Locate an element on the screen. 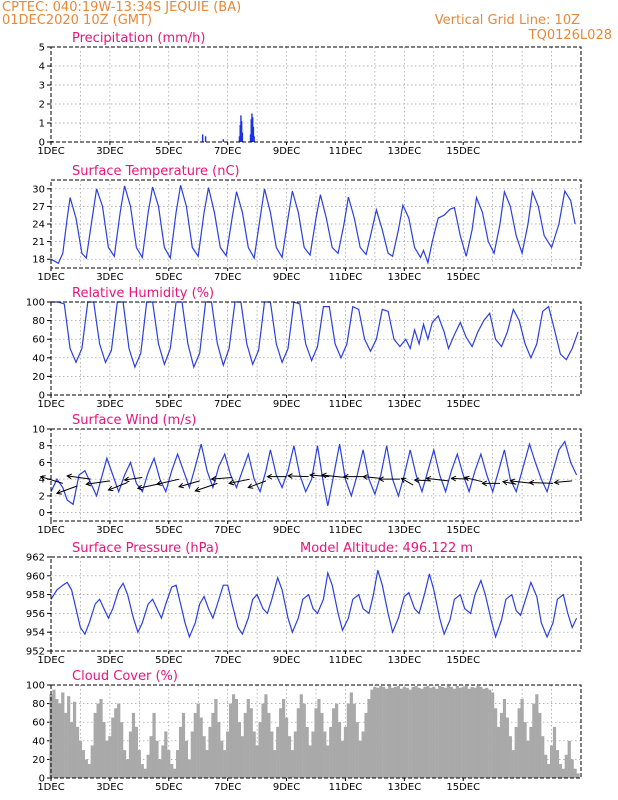 This screenshot has width=618, height=800. rh-xtick-label: 5DEC is located at coordinates (168, 404).